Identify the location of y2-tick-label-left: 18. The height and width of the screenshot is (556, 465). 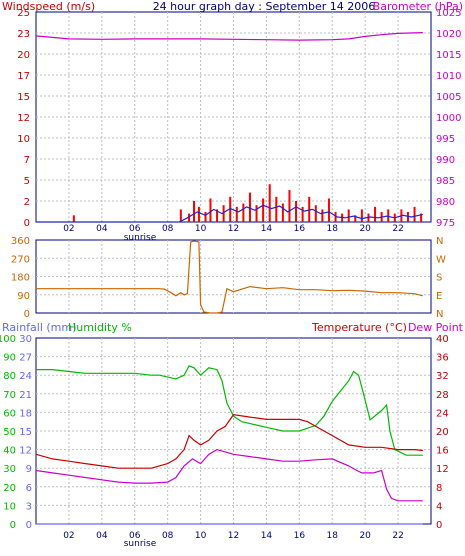
(25, 413).